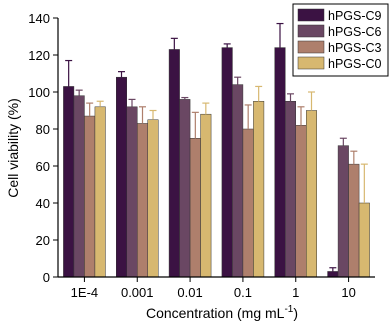 This screenshot has width=390, height=325. I want to click on y-tick-label: 140, so click(39, 18).